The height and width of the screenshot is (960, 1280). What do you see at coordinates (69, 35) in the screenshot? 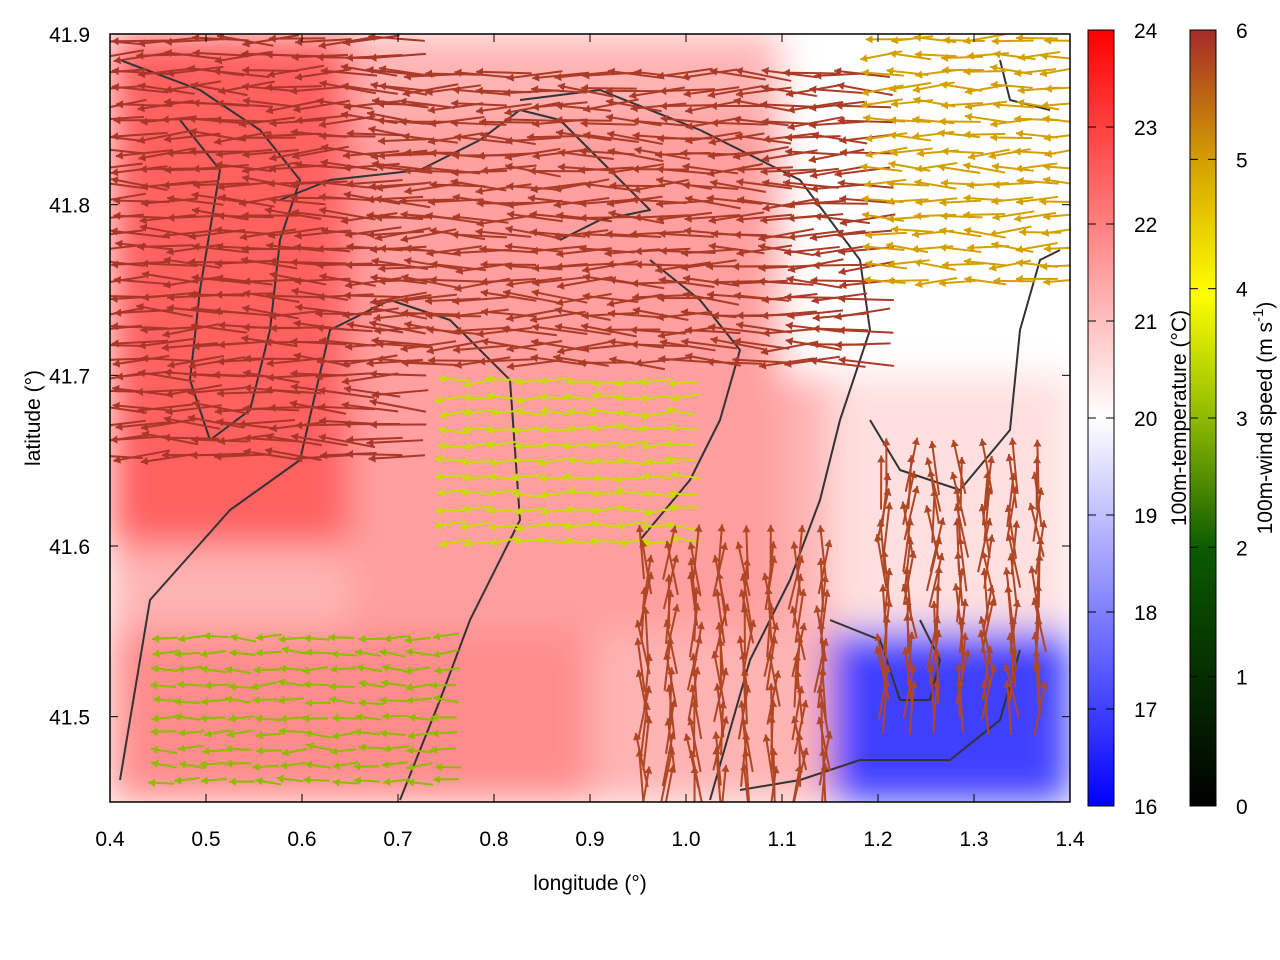
I see `y-tick-label: 41.9` at bounding box center [69, 35].